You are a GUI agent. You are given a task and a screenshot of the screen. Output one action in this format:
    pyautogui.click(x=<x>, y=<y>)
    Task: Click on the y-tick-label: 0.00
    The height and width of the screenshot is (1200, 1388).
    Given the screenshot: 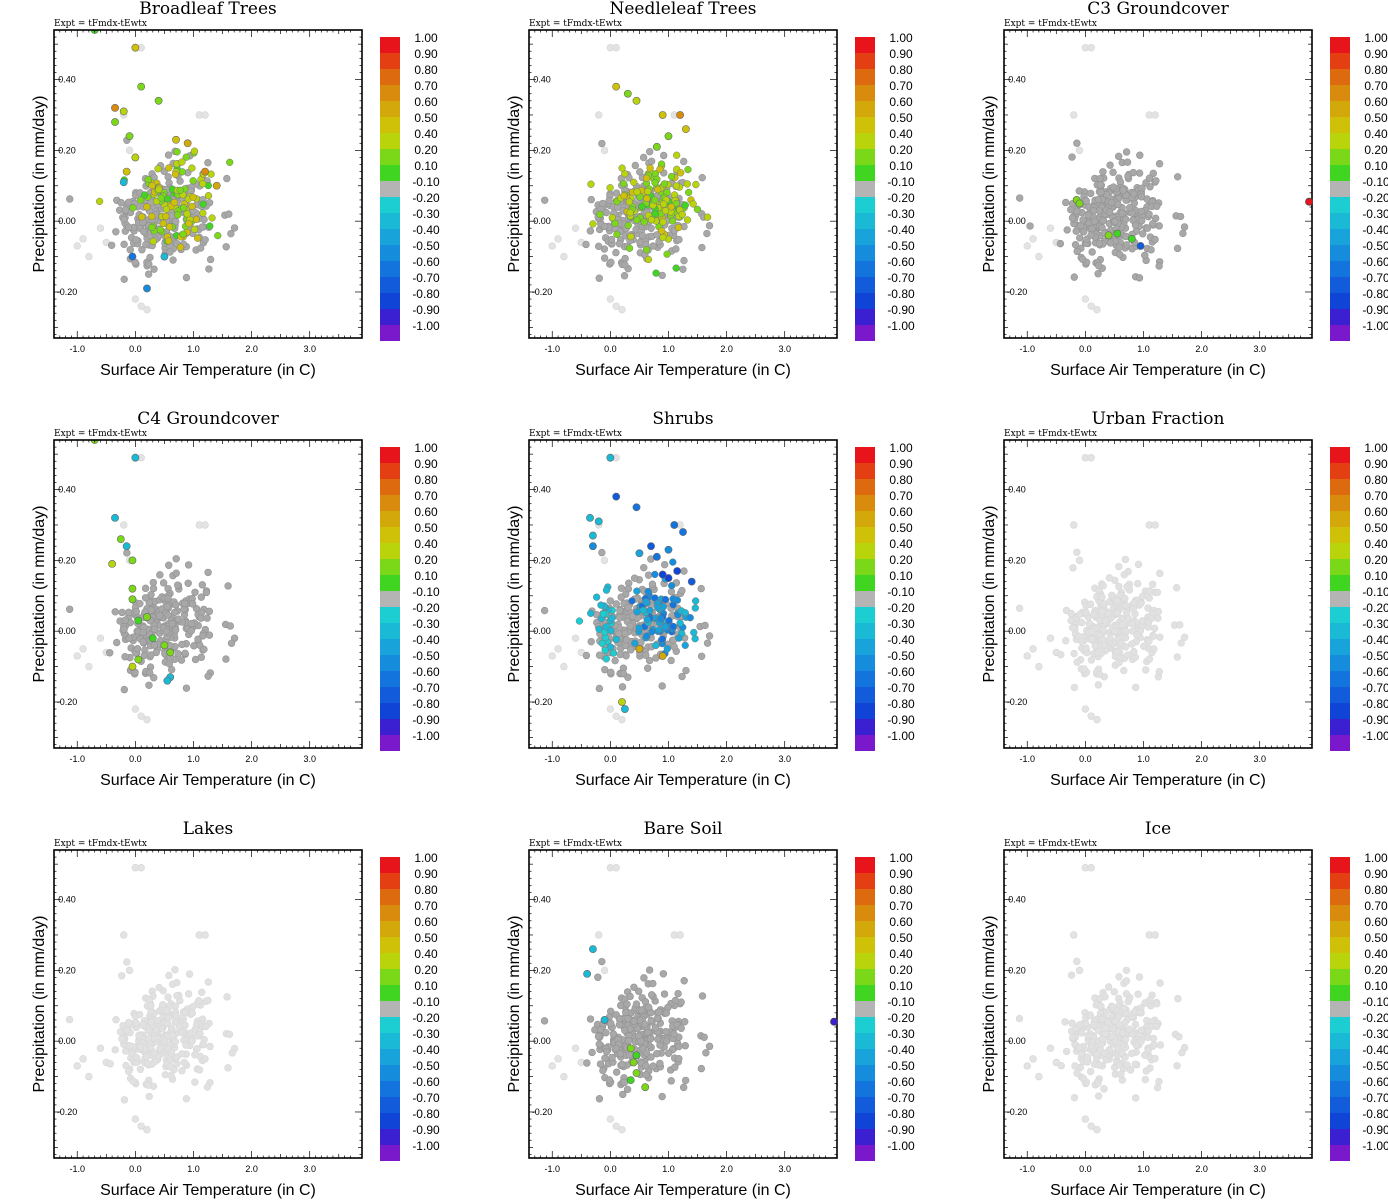 What is the action you would take?
    pyautogui.click(x=67, y=221)
    